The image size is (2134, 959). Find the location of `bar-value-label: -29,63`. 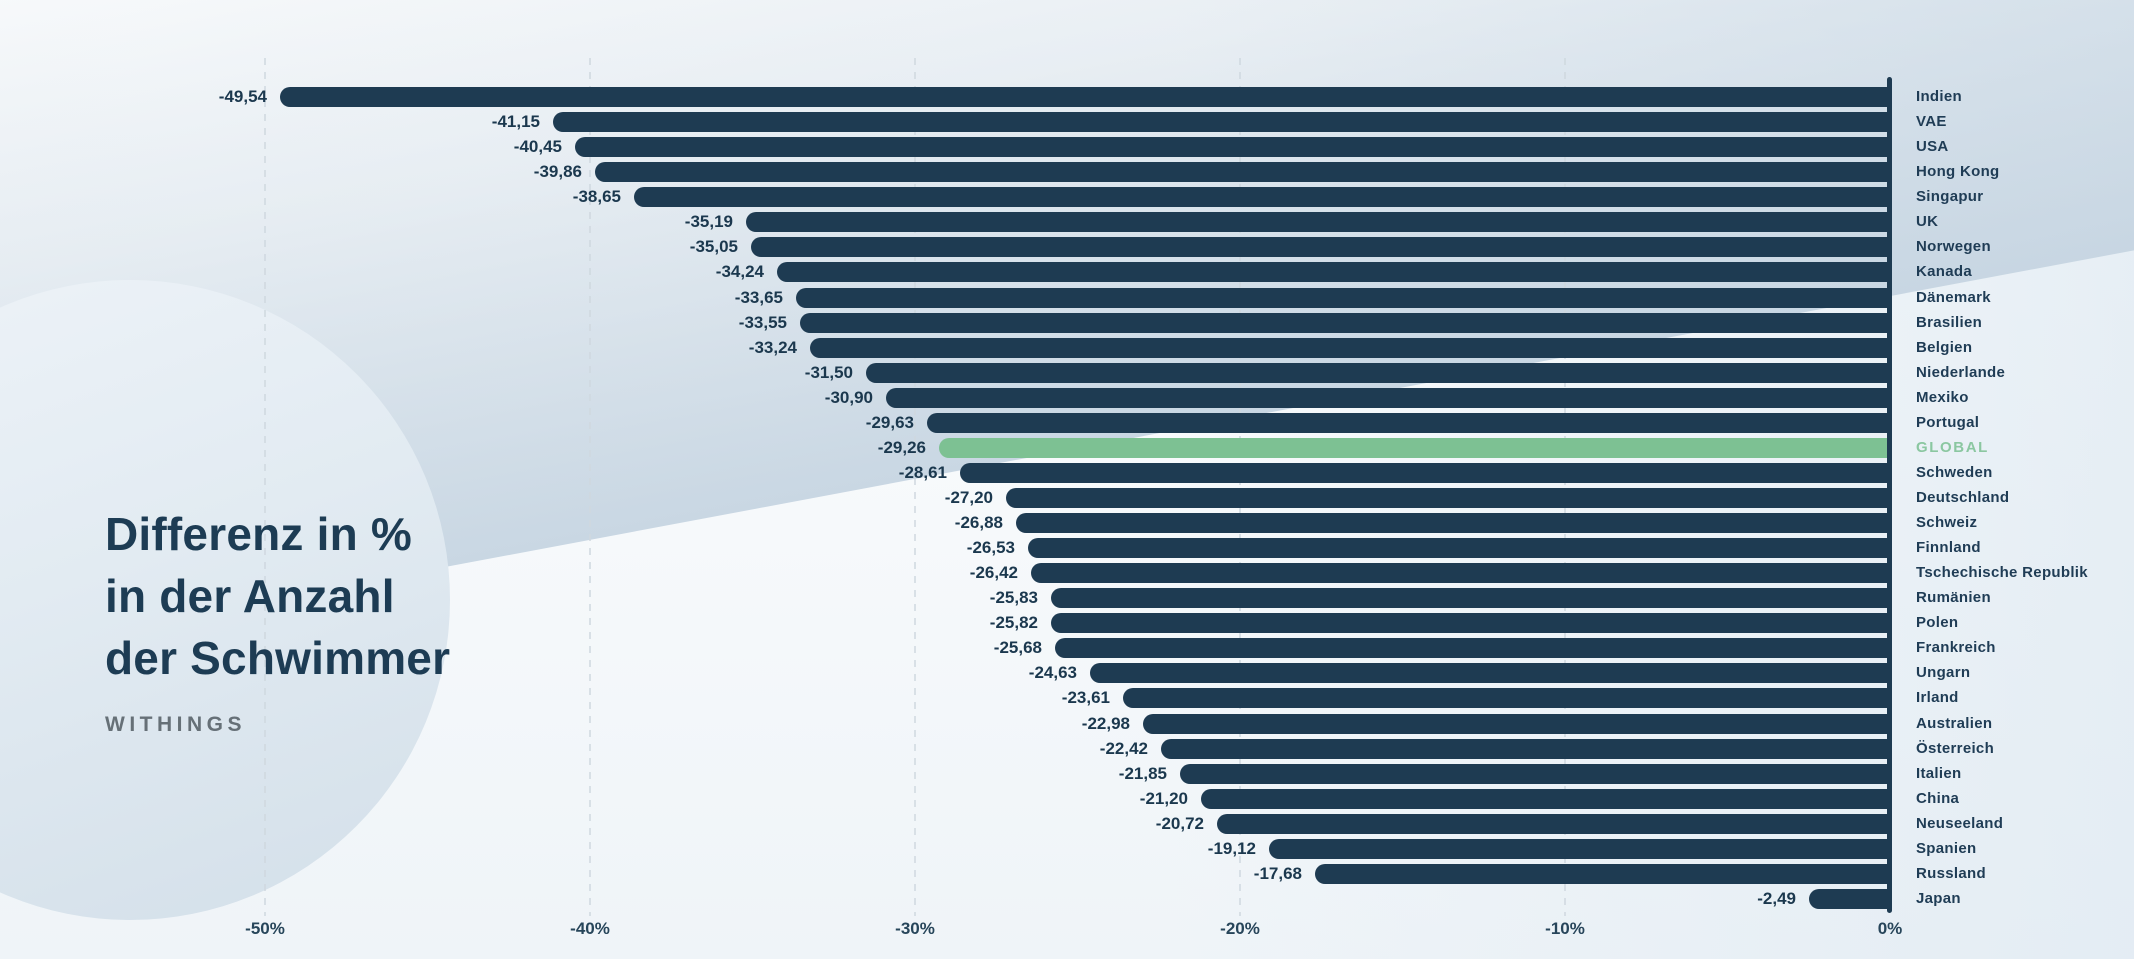

bar-value-label: -29,63 is located at coordinates (889, 422).